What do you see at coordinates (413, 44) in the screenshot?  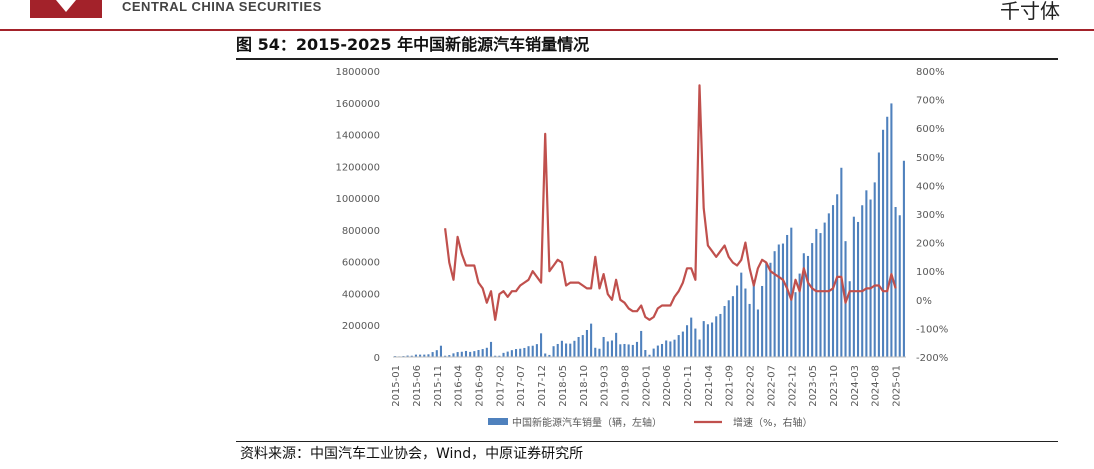 I see `figure-title: 图 54：2015-2025 年中国新能源汽车销量情况` at bounding box center [413, 44].